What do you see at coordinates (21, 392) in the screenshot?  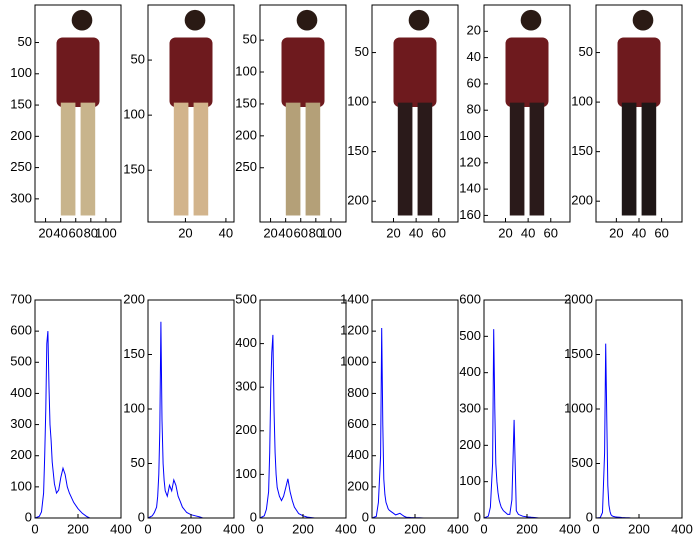 I see `y-tick-label: 400` at bounding box center [21, 392].